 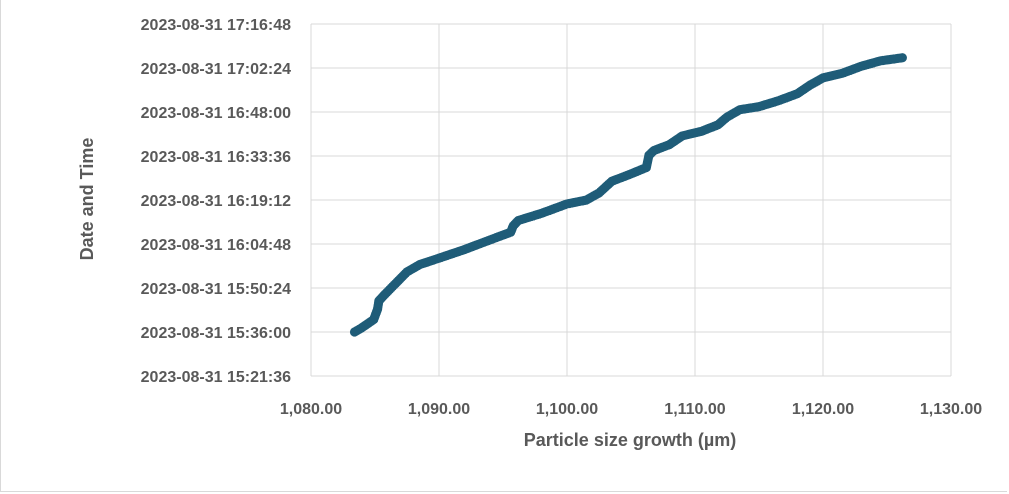 I want to click on x-tick-label: 1,100.00, so click(x=567, y=409).